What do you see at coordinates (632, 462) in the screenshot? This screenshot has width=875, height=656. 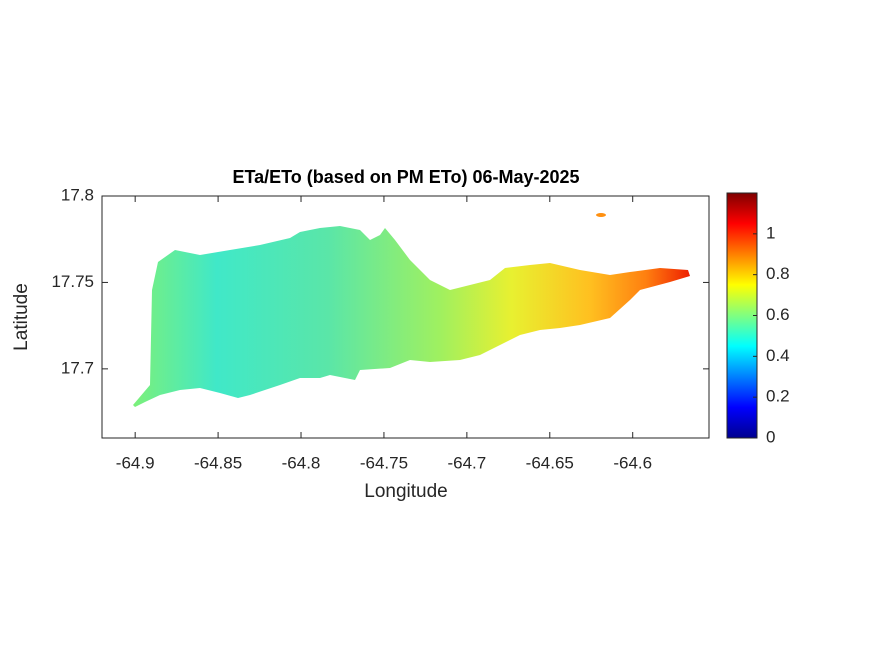 I see `x-tick-label: -64.6` at bounding box center [632, 462].